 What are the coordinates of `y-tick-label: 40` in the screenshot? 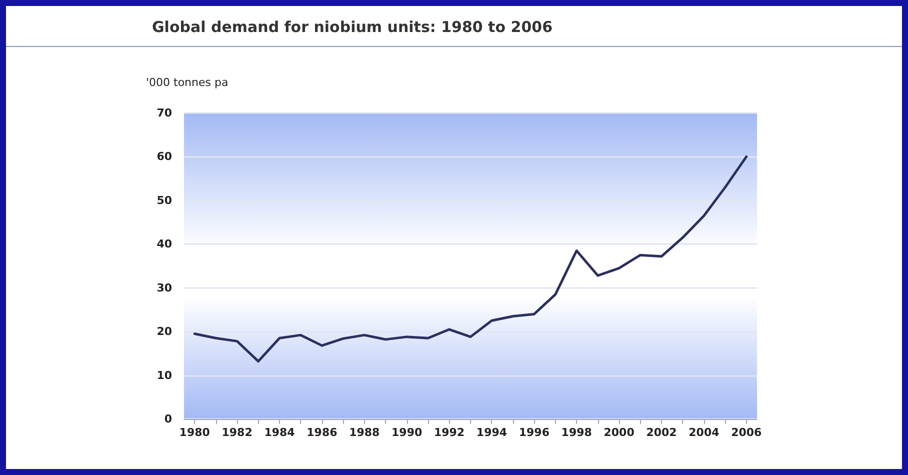 It's located at (164, 244).